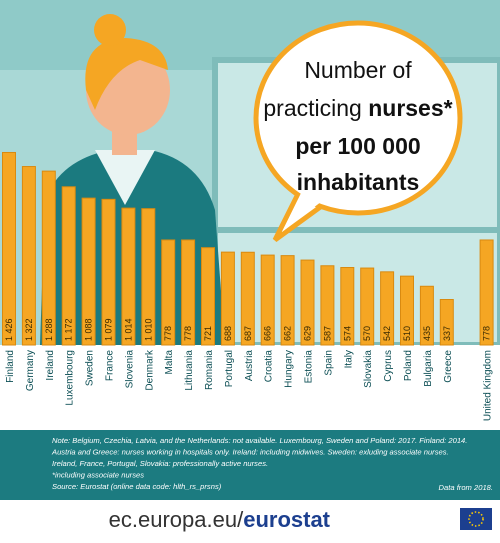 This screenshot has height=543, width=500. I want to click on value-label: 570, so click(367, 333).